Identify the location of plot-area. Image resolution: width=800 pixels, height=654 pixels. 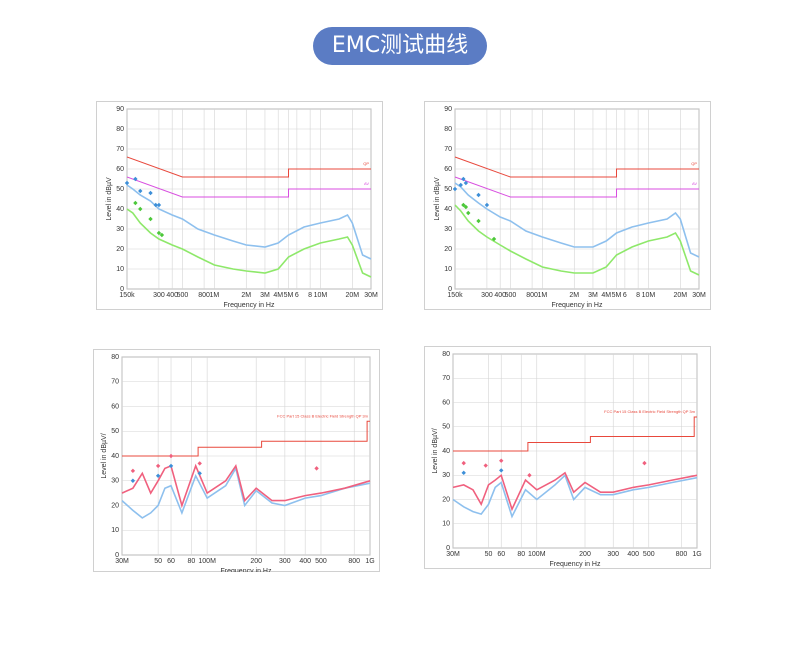
(249, 199).